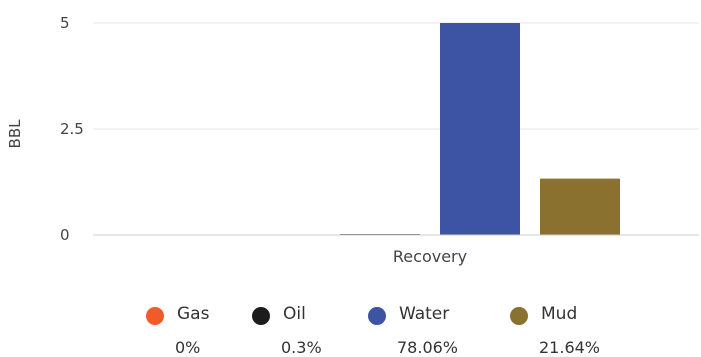  I want to click on y-tick-label: 0, so click(65, 235).